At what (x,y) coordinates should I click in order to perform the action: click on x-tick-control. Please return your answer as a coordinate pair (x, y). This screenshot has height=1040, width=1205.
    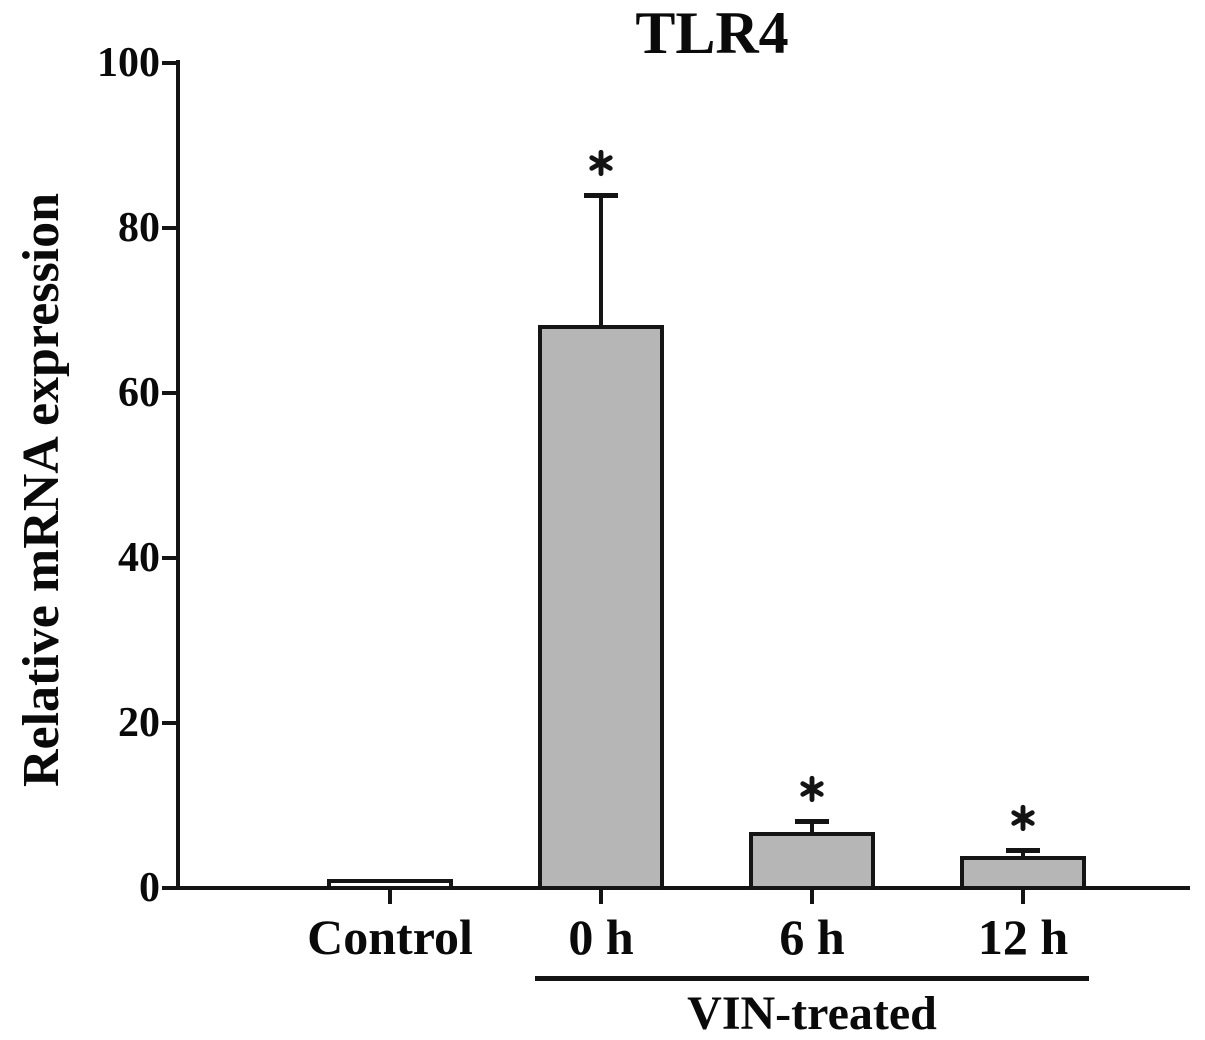
    Looking at the image, I should click on (390, 896).